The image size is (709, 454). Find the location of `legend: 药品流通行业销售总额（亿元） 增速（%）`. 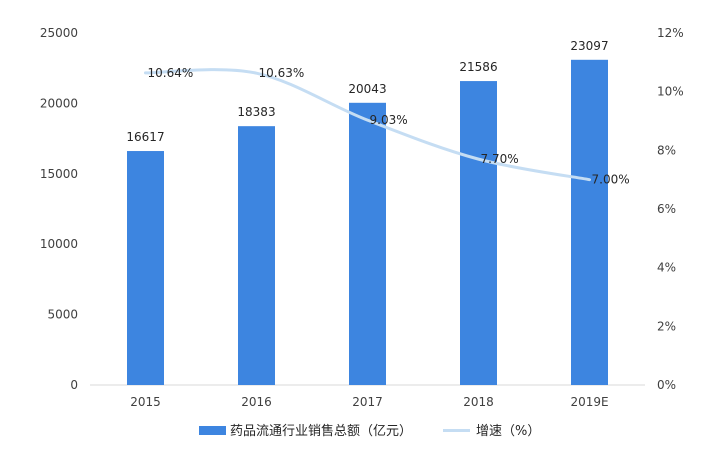

legend: 药品流通行业销售总额（亿元） 增速（%） is located at coordinates (369, 431).